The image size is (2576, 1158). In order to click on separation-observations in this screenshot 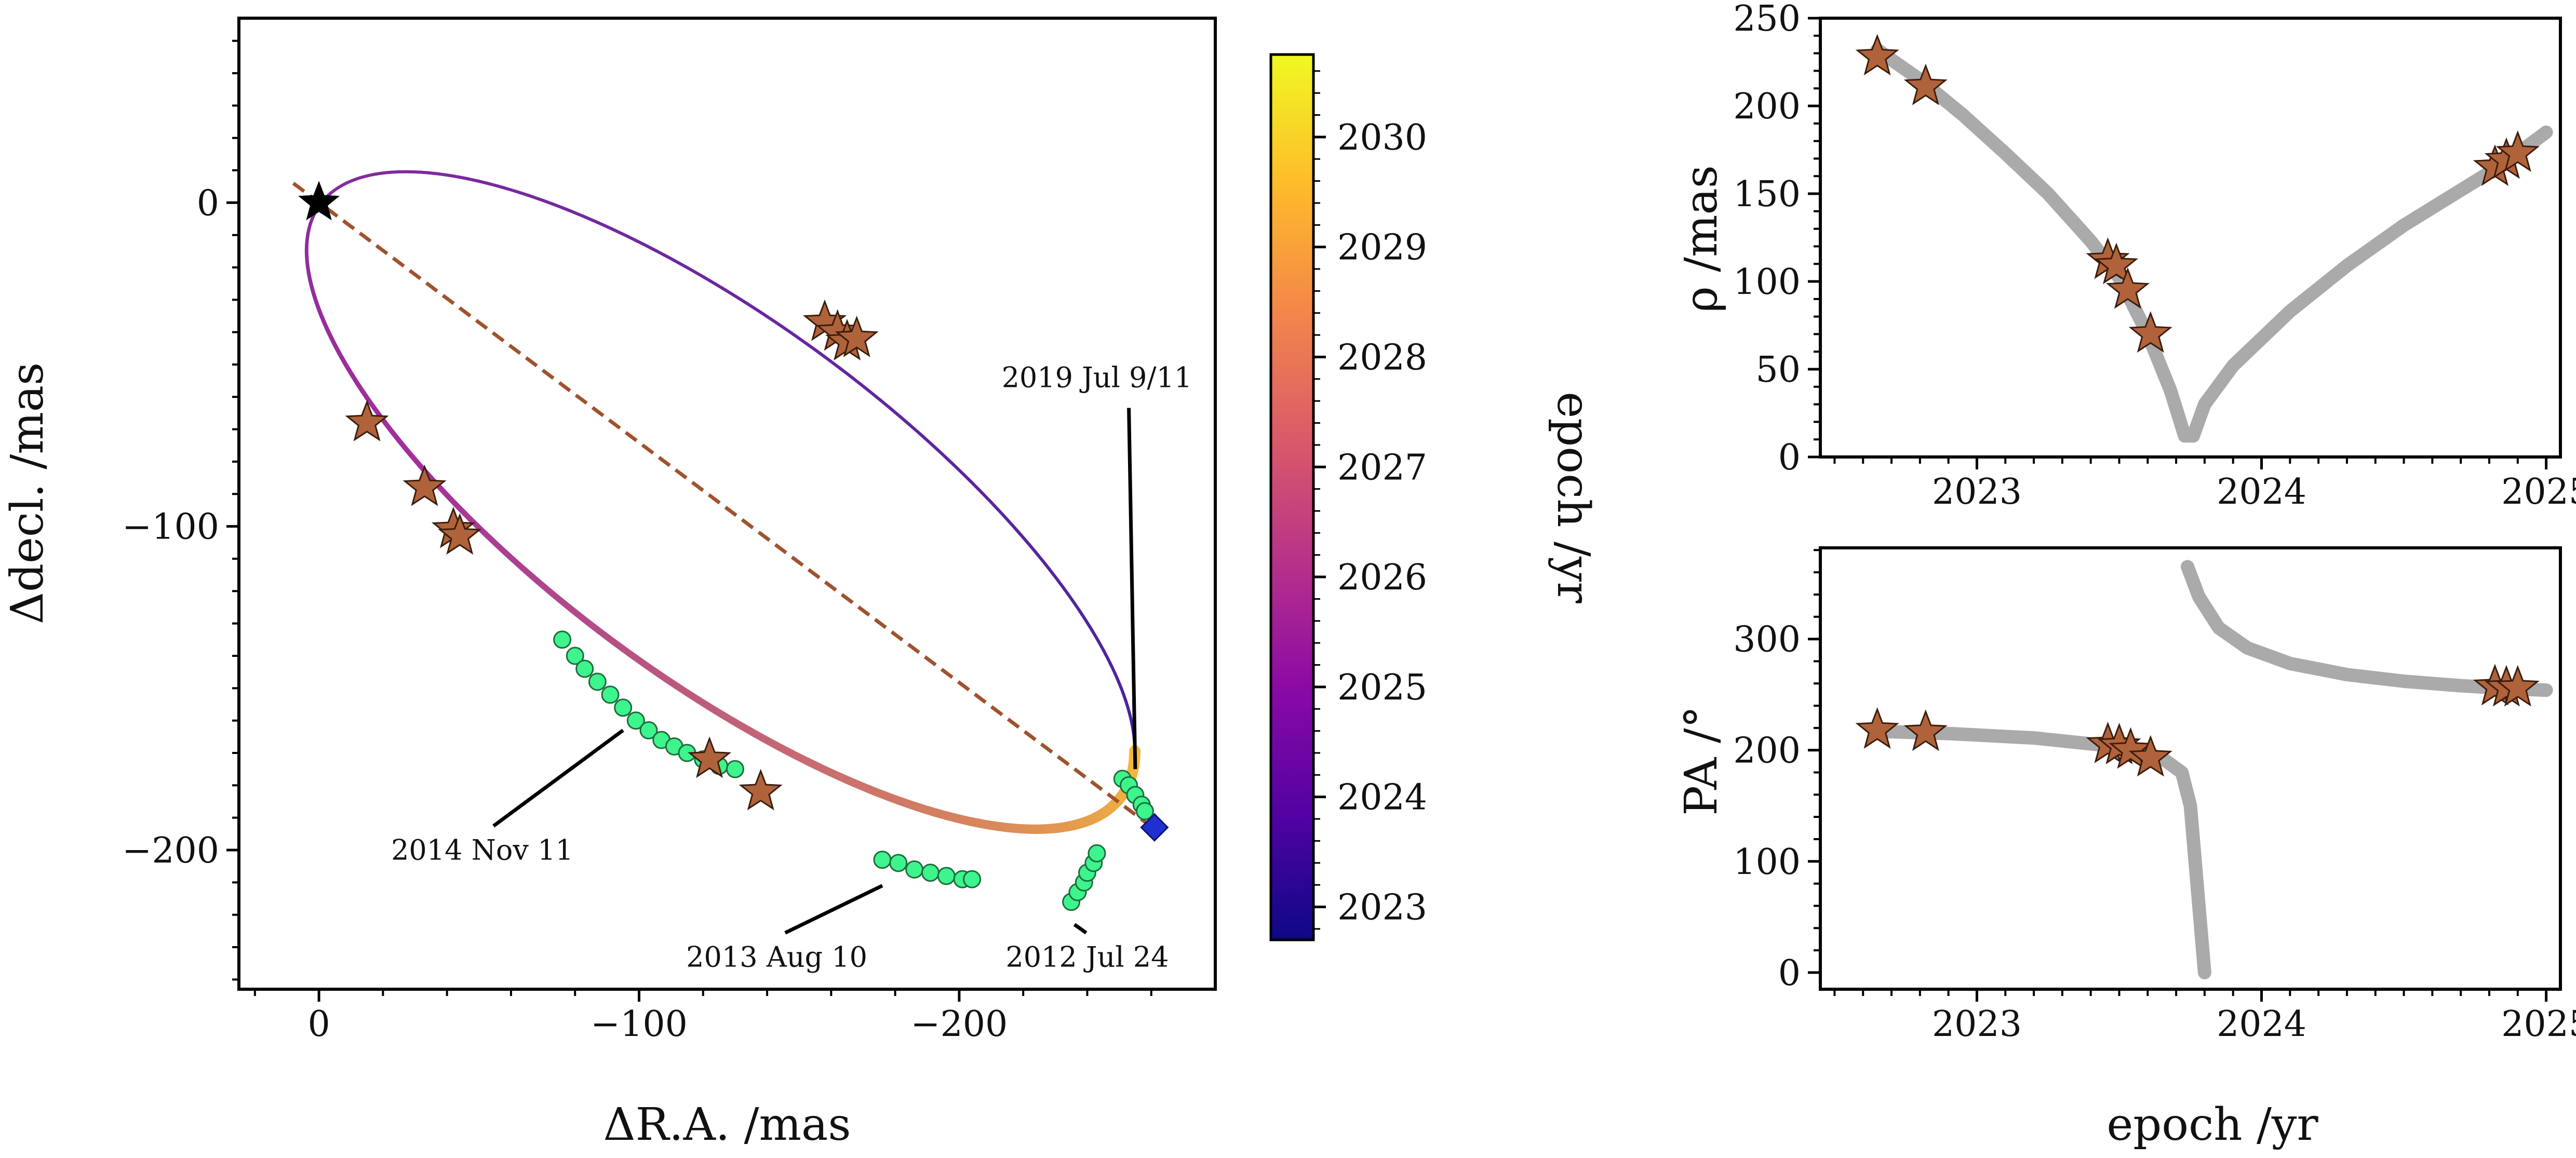, I will do `click(2197, 193)`.